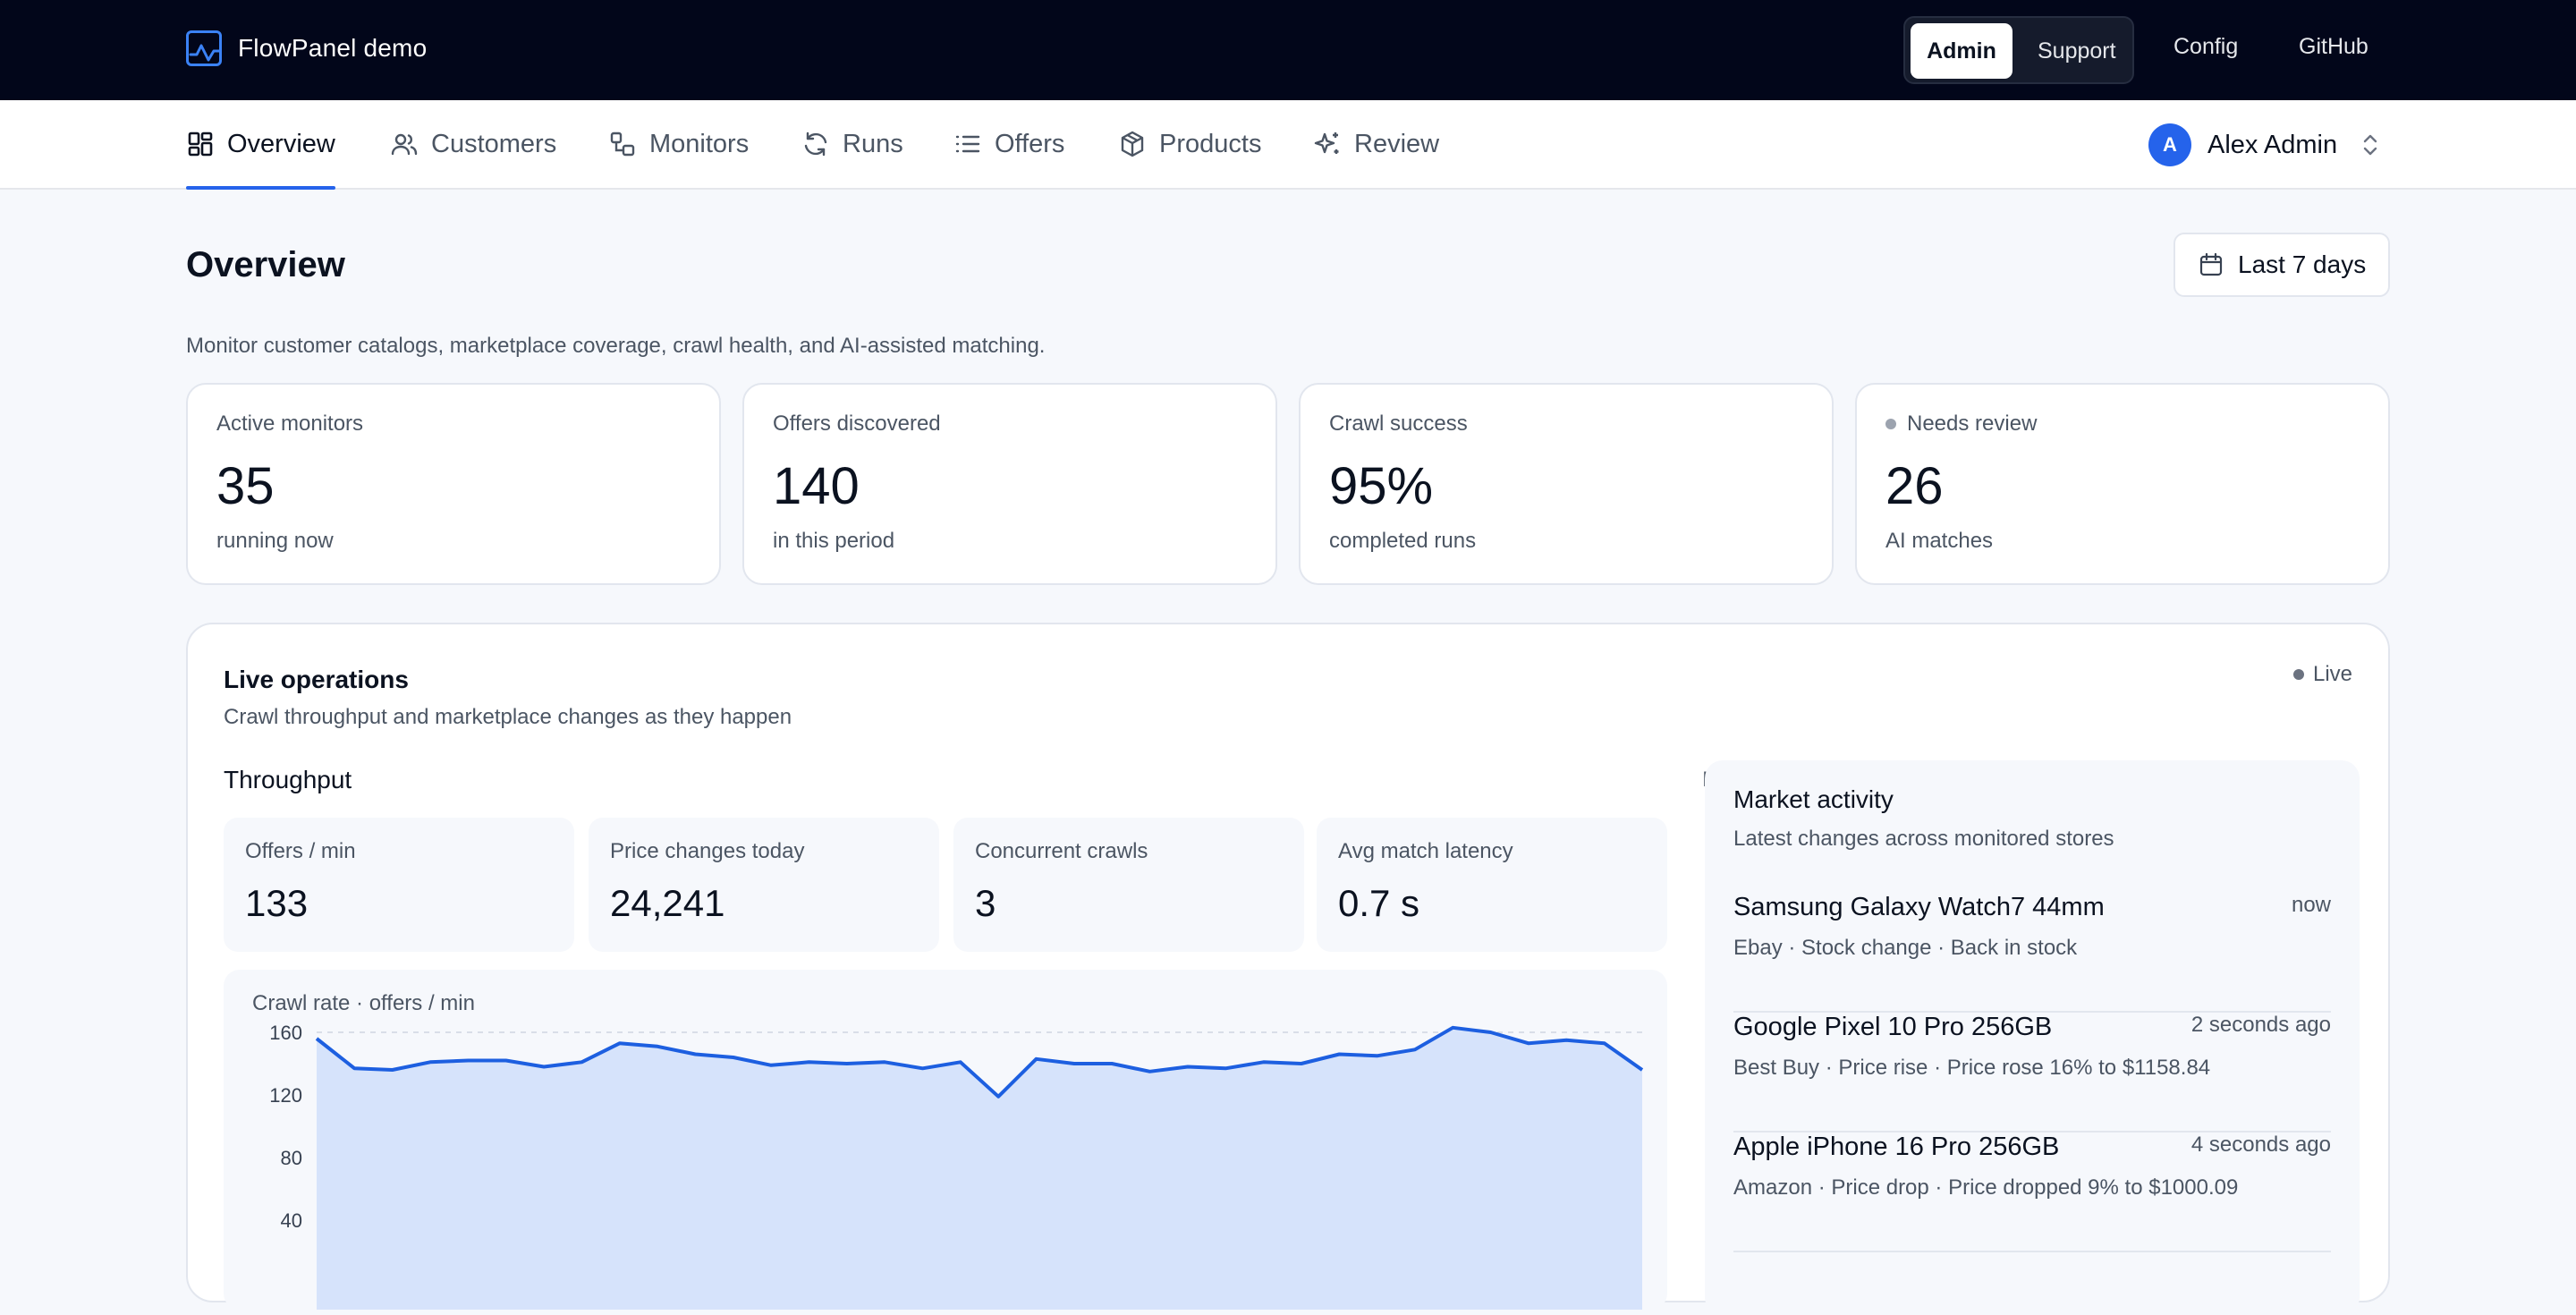  I want to click on activity-time: 4 seconds ago, so click(2260, 1145).